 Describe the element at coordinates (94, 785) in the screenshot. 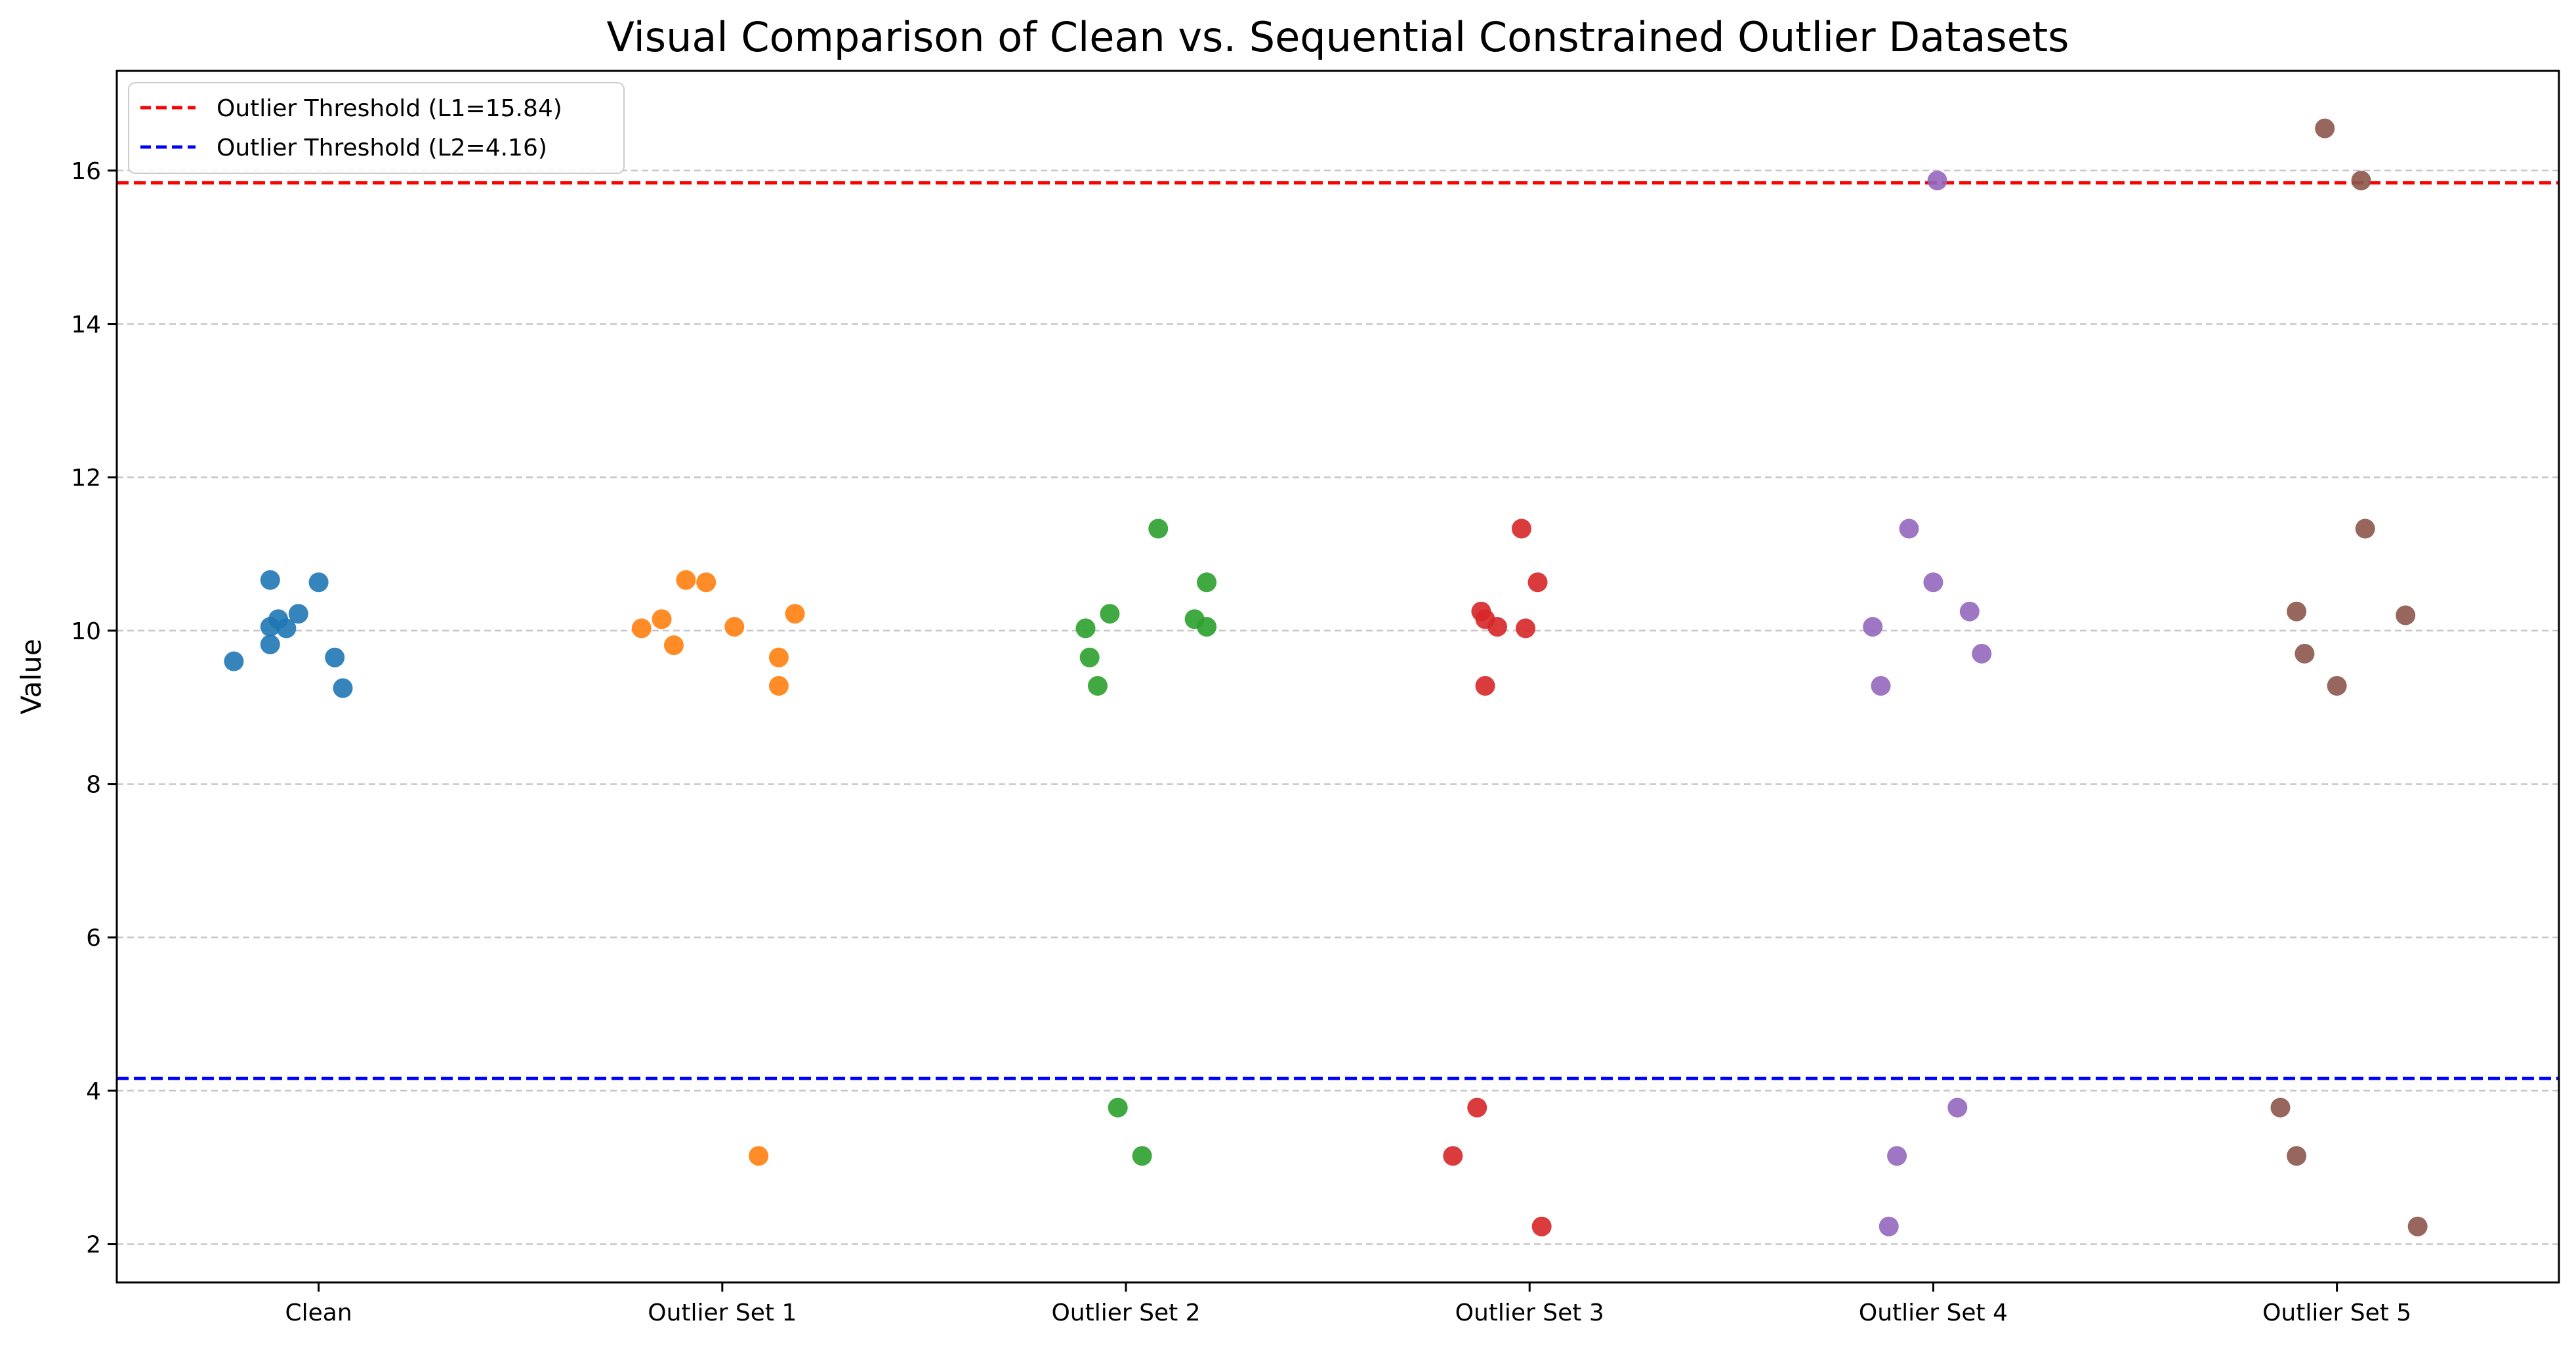

I see `y-tick-label: 8` at that location.